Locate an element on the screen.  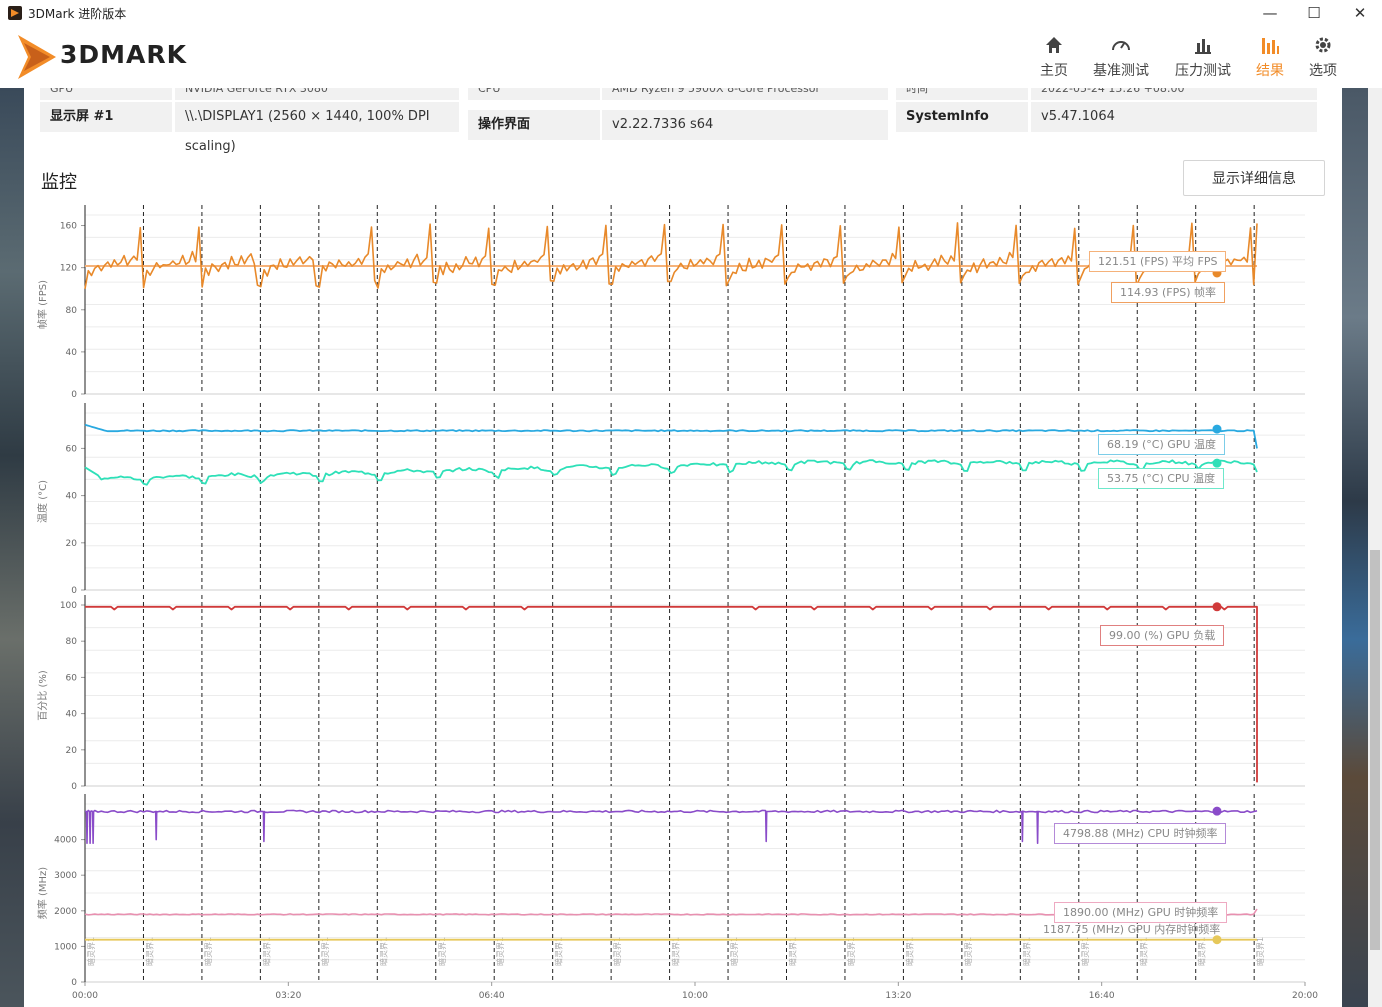
app-header: 3DMARK 主页 基准测试 压力测试 结果 选项 is located at coordinates (691, 57).